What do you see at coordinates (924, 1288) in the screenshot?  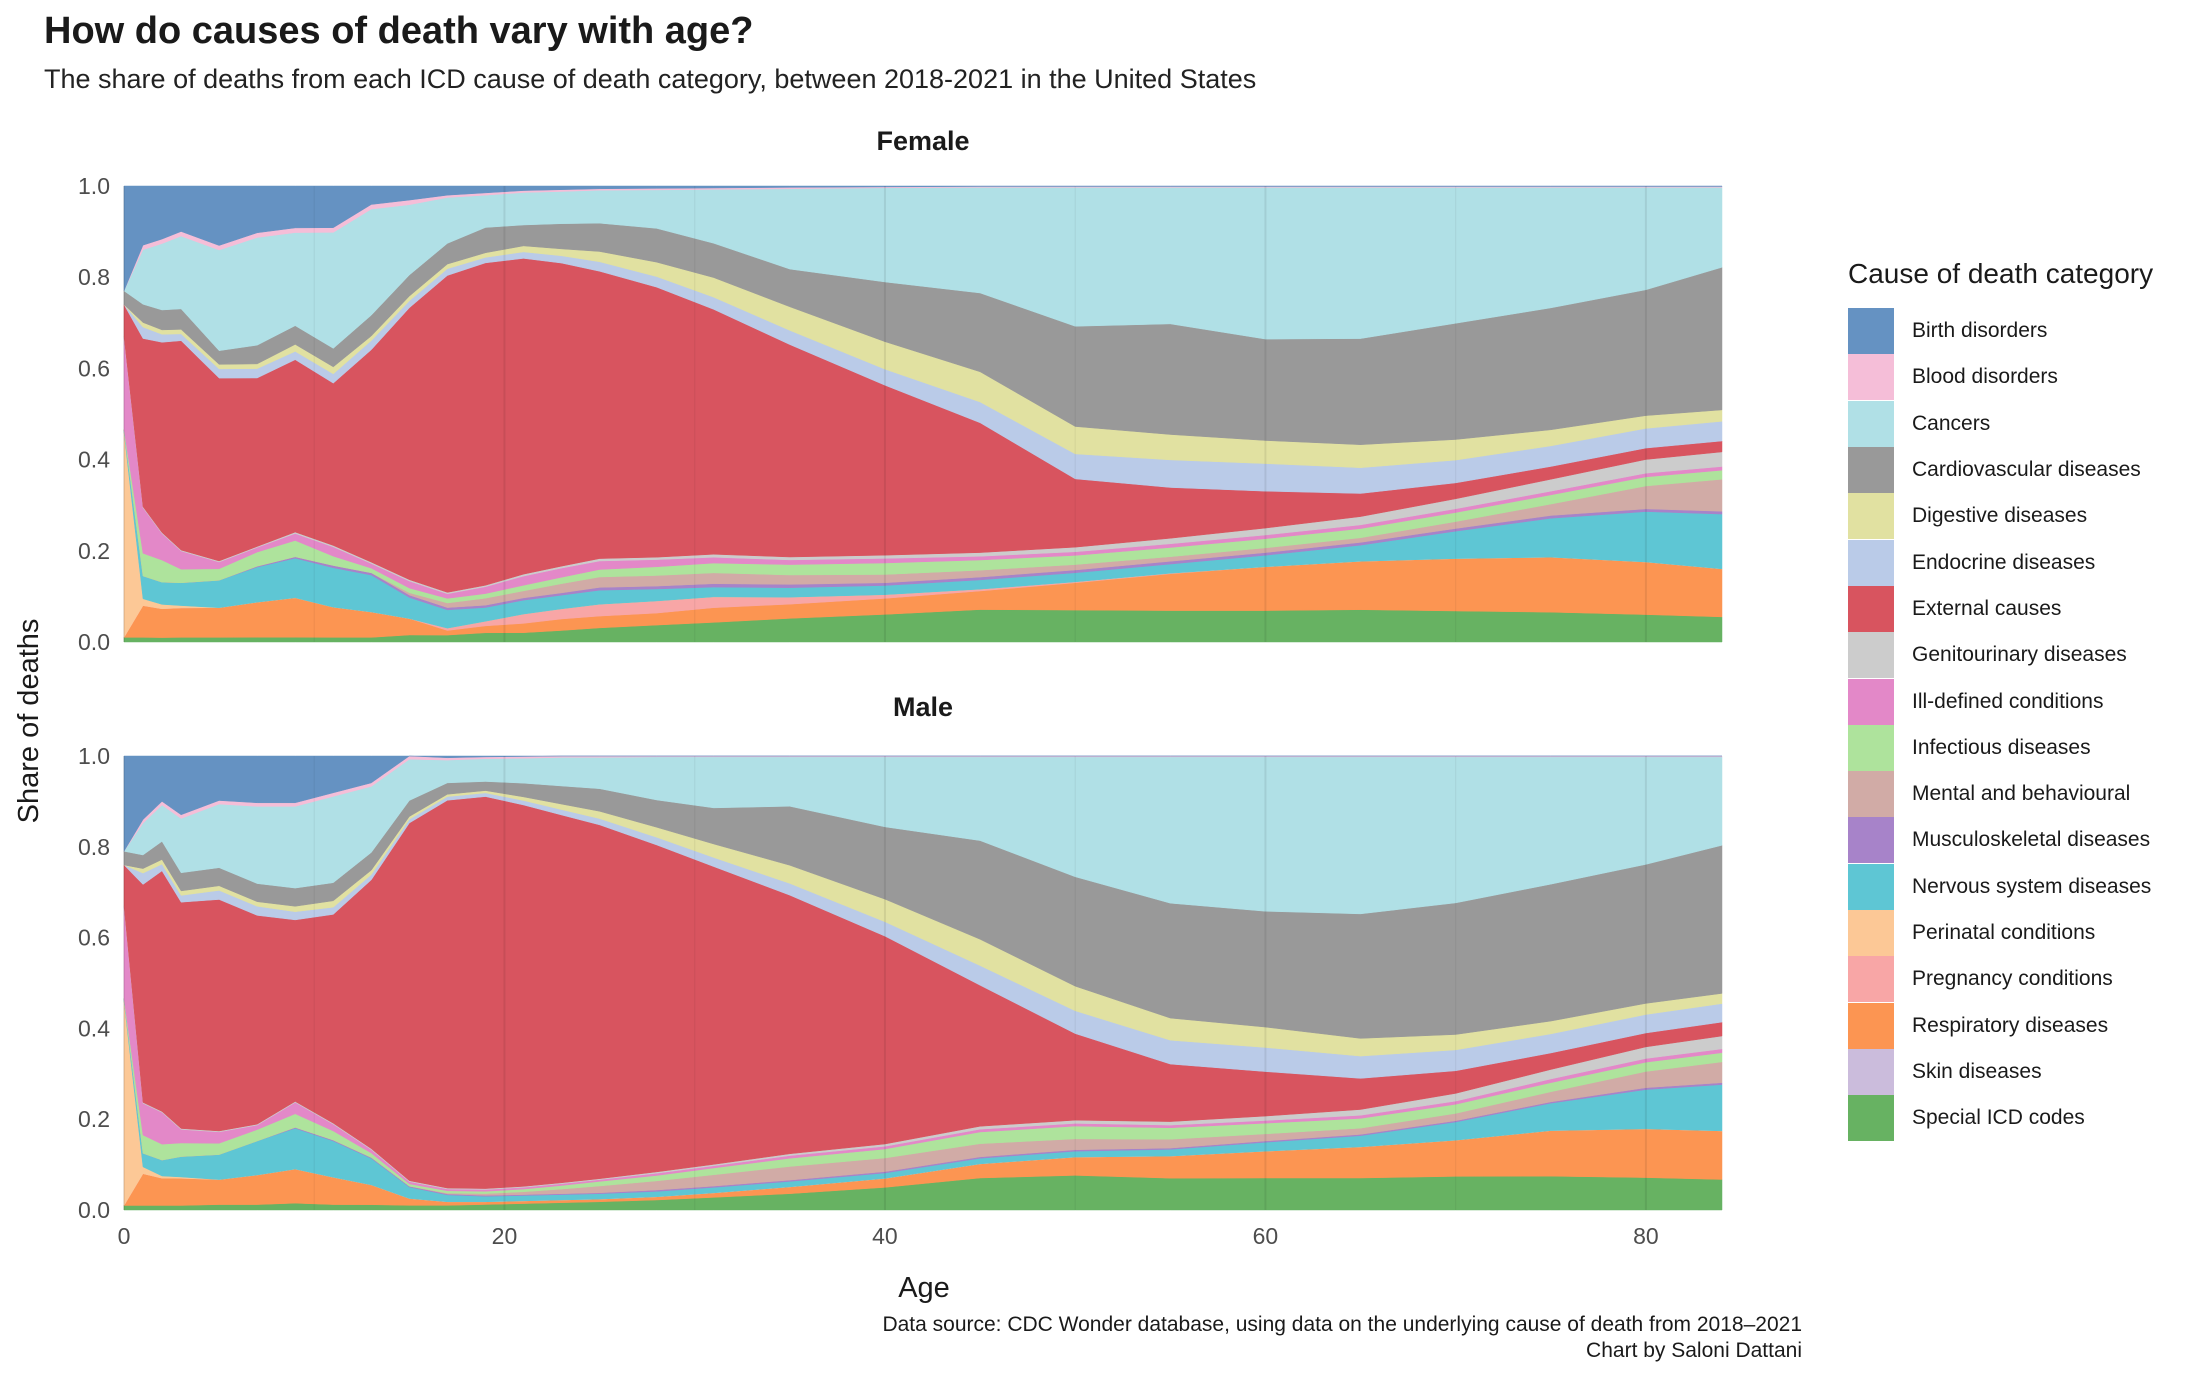 I see `x-axis-title: Age` at bounding box center [924, 1288].